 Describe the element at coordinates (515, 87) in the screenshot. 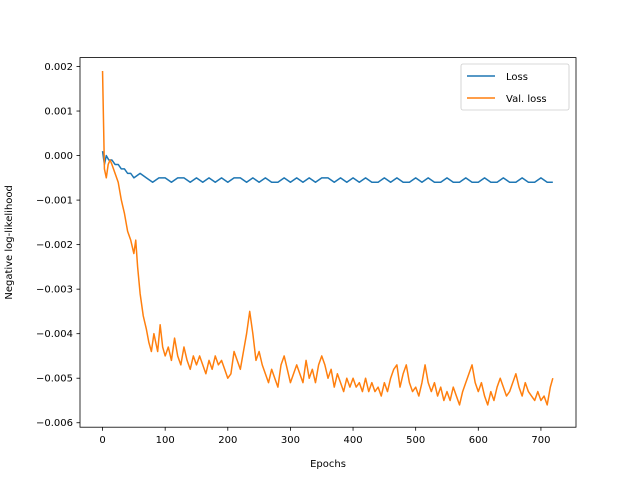

I see `legend: Loss Val. loss` at that location.